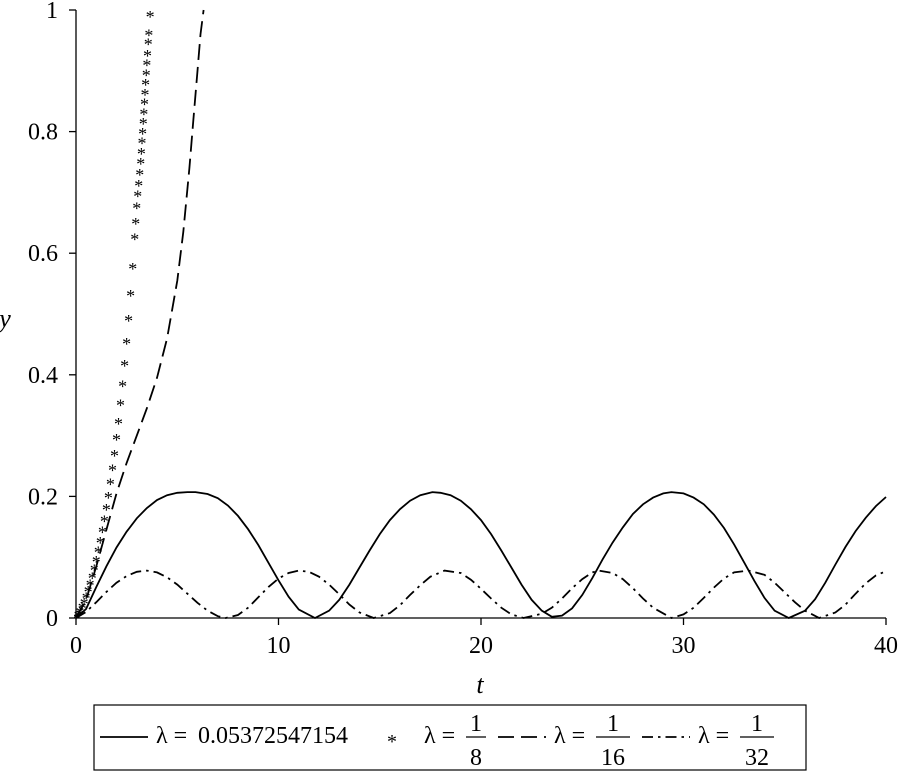  I want to click on series-3-line, so click(481, 594).